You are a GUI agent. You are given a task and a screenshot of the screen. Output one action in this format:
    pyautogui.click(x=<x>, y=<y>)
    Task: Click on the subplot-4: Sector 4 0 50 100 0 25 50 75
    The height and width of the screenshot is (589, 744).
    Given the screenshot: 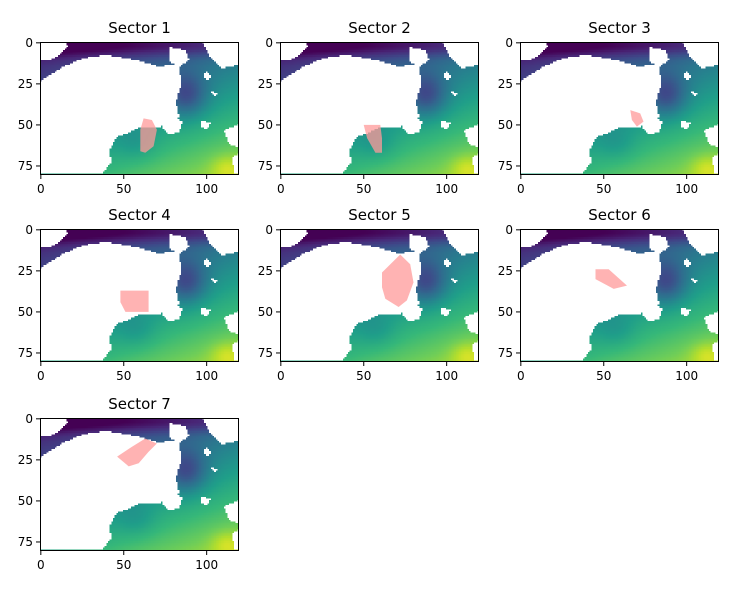 What is the action you would take?
    pyautogui.click(x=128, y=294)
    